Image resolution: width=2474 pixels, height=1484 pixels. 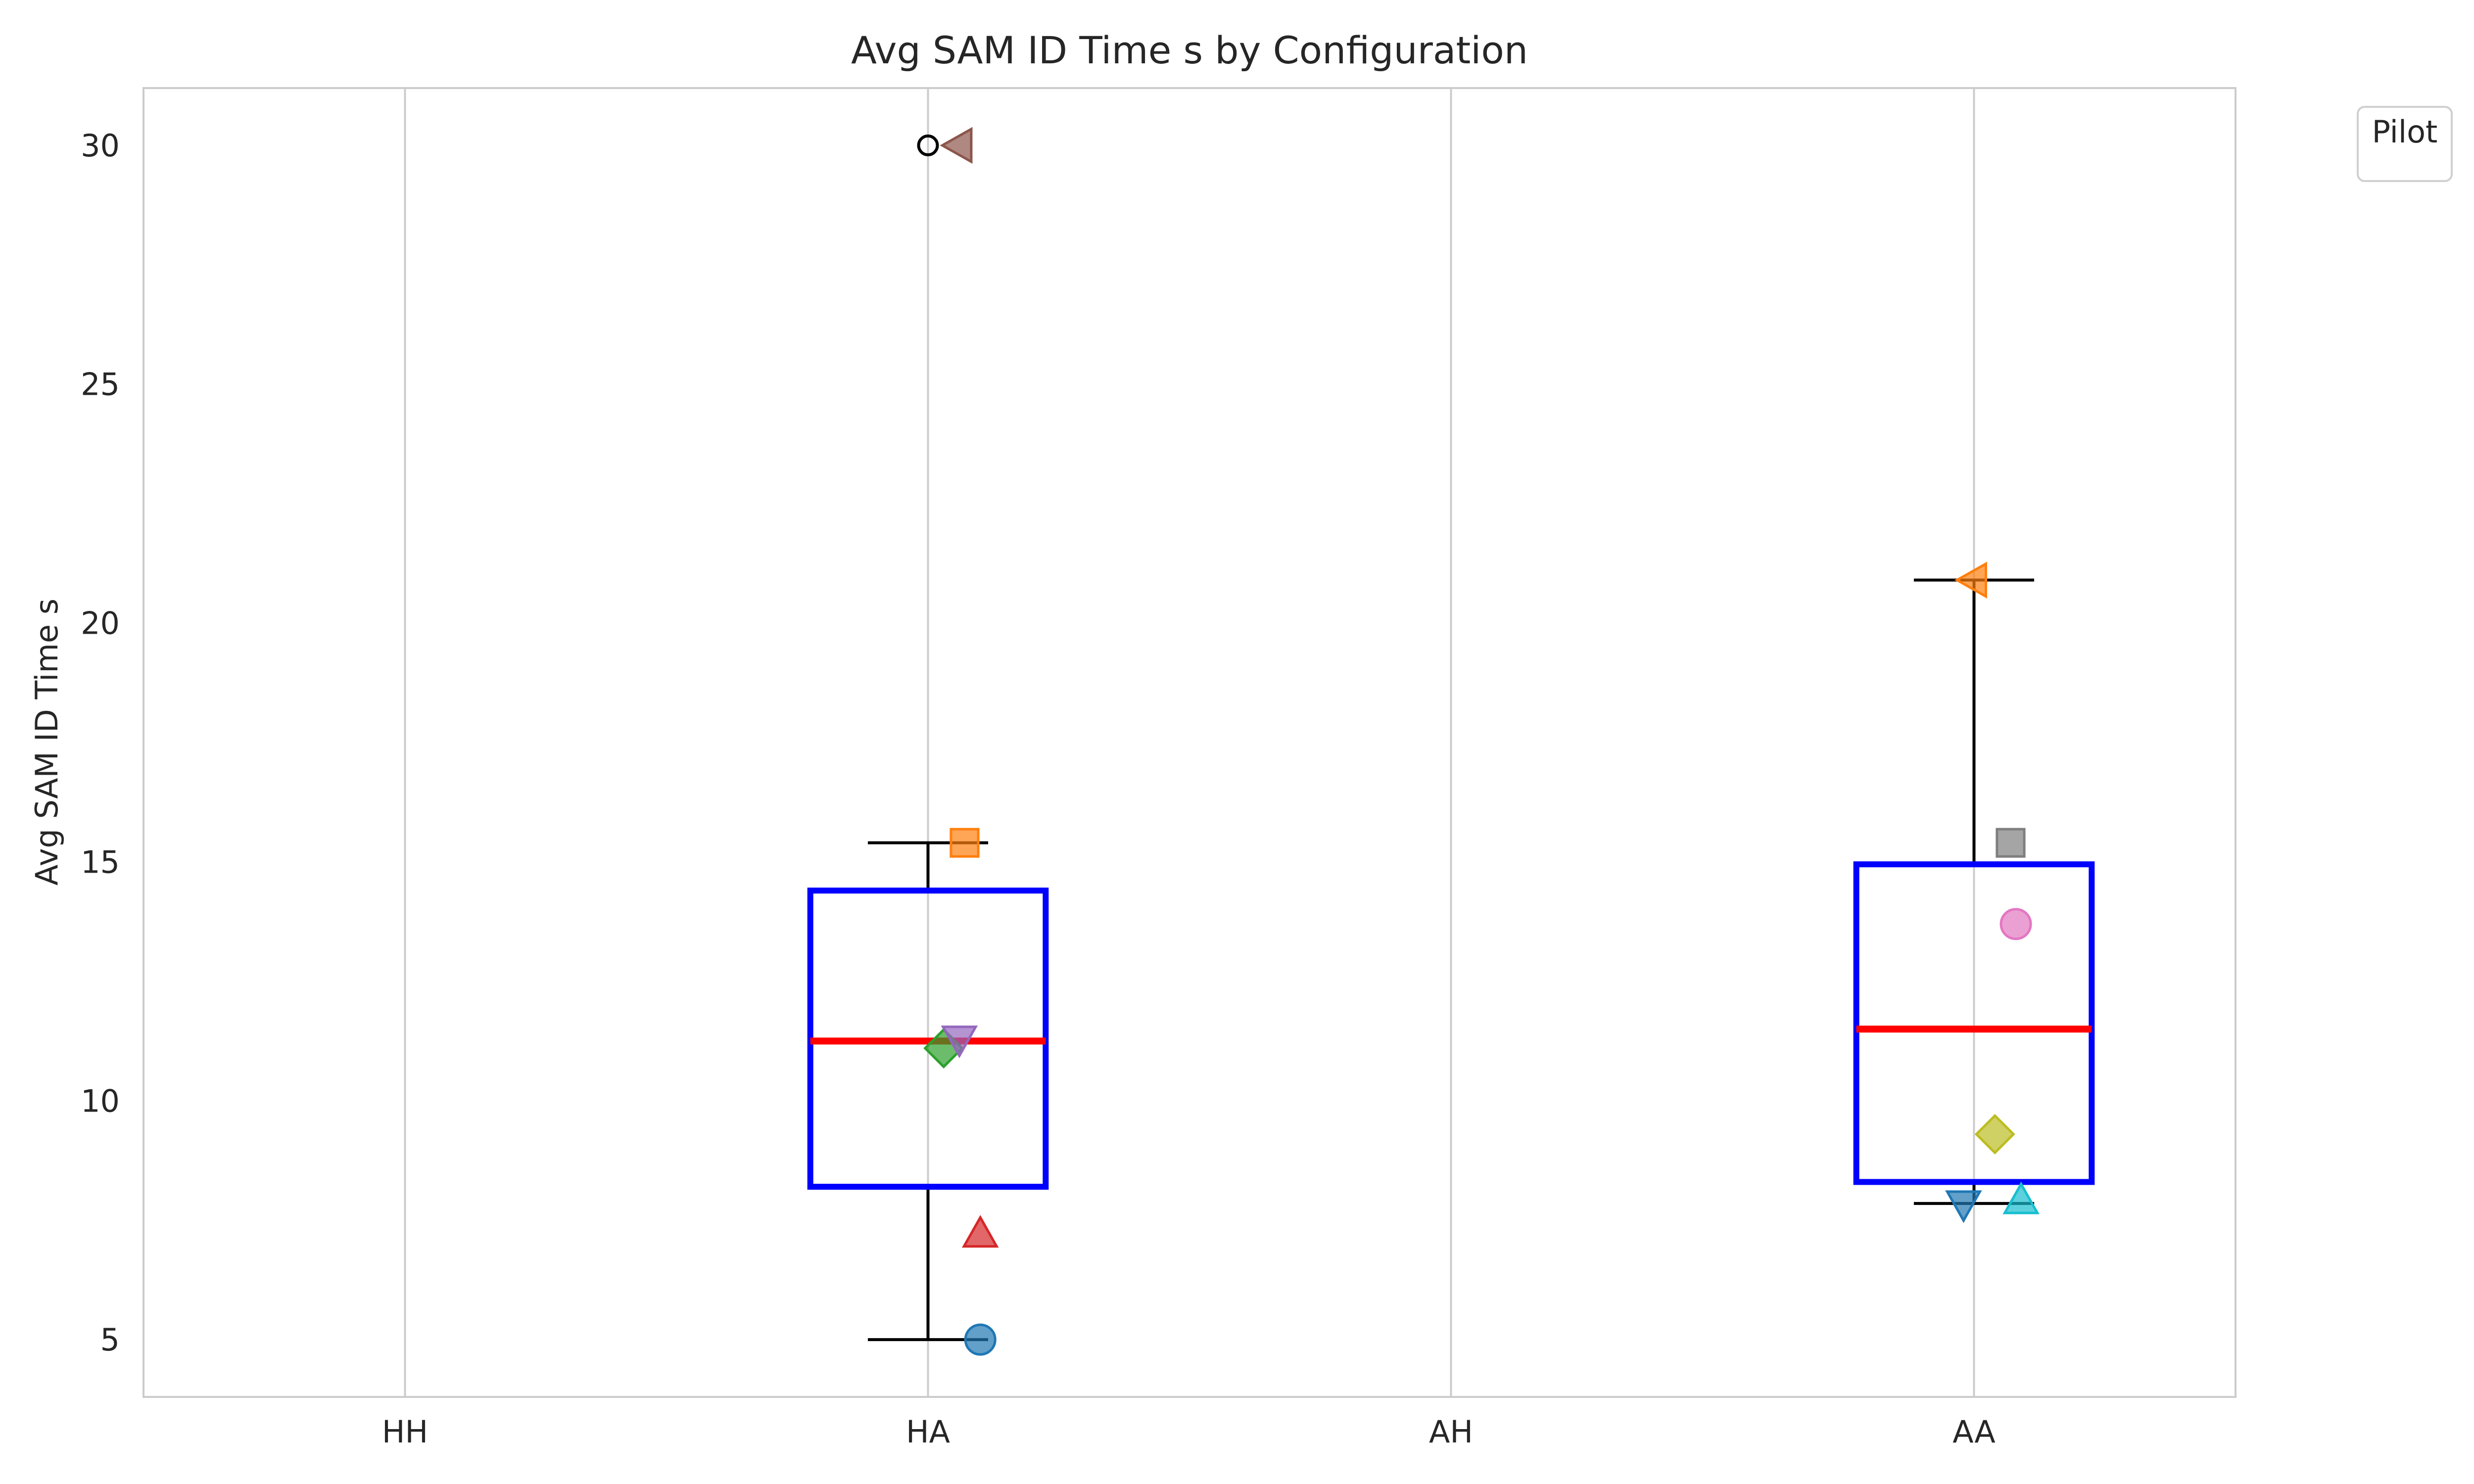 What do you see at coordinates (2011, 843) in the screenshot?
I see `point-aa-square` at bounding box center [2011, 843].